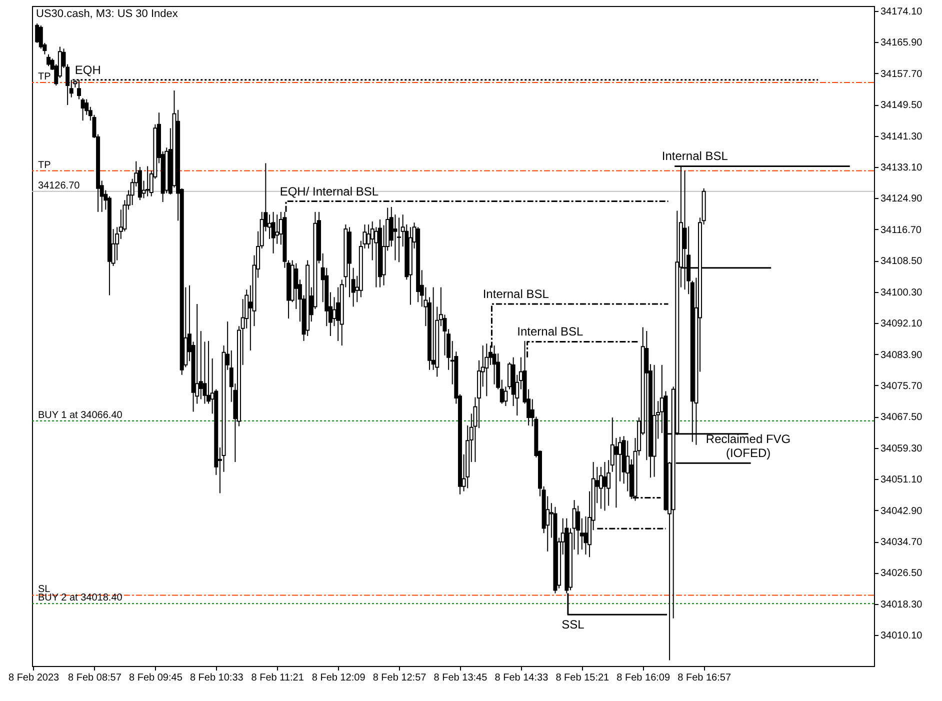 The height and width of the screenshot is (701, 942). Describe the element at coordinates (901, 386) in the screenshot. I see `y-tick-label: 34075.70` at that location.